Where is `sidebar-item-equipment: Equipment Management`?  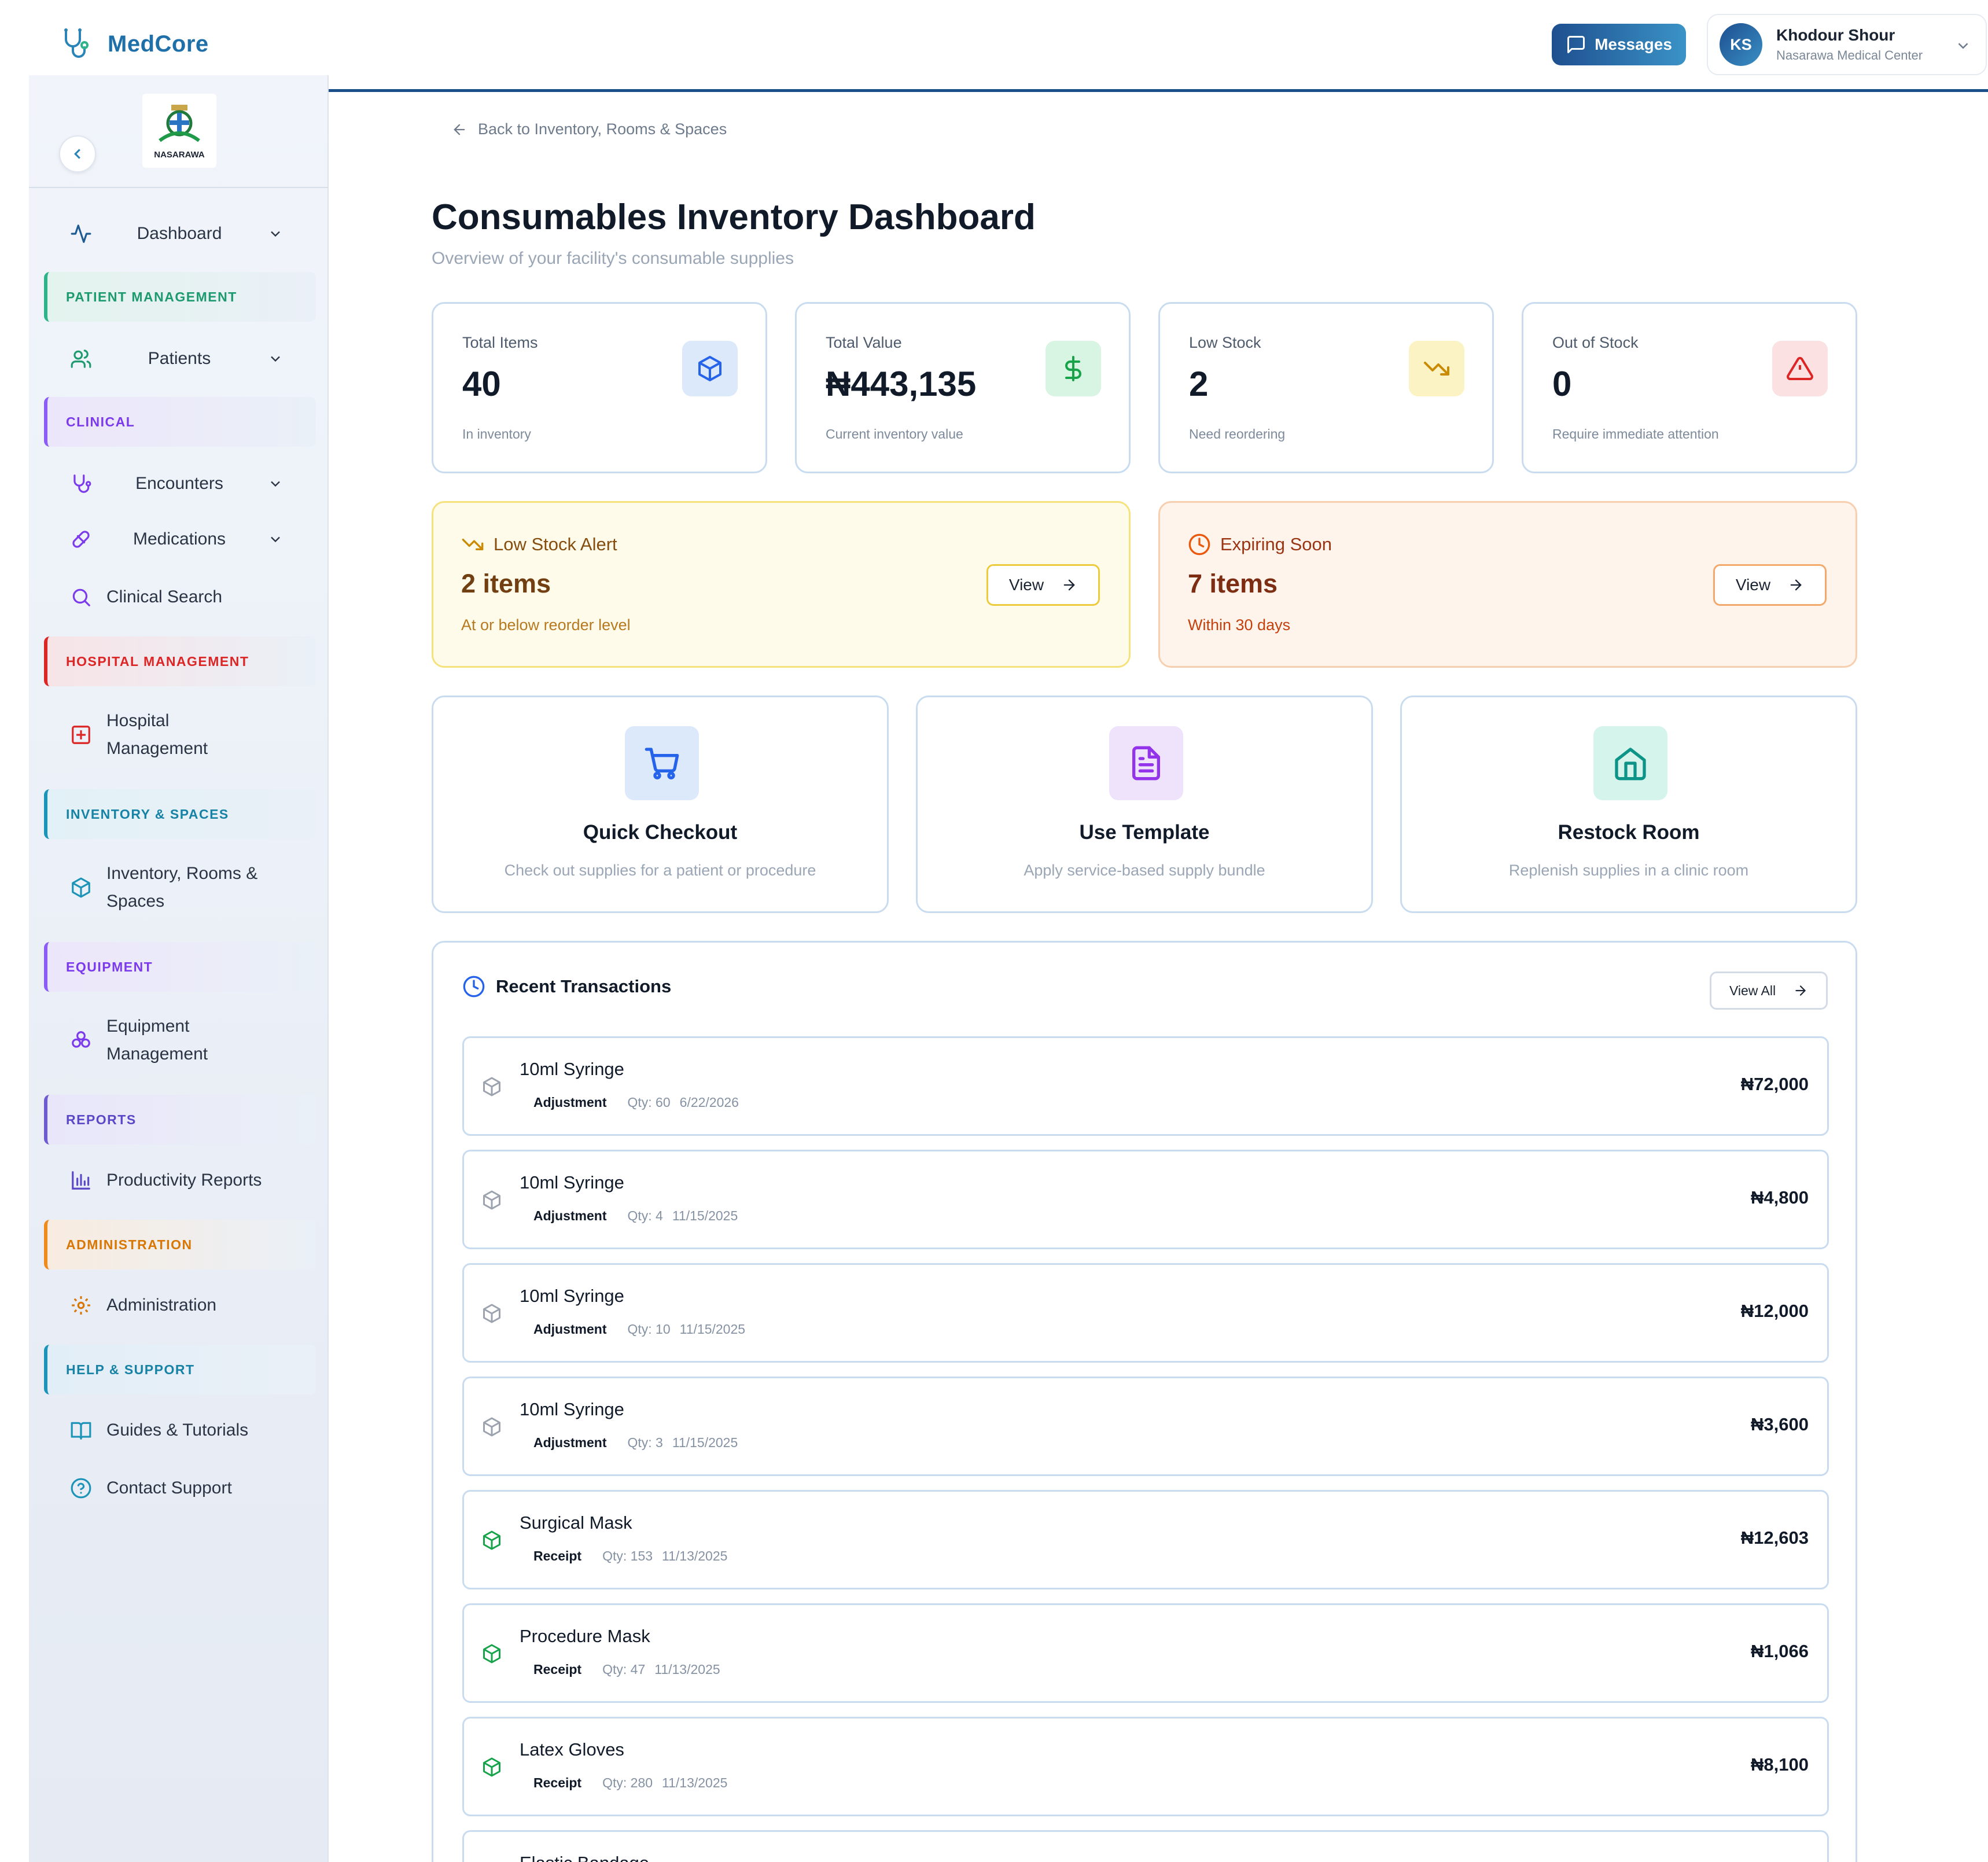
sidebar-item-equipment: Equipment Management is located at coordinates (179, 1040).